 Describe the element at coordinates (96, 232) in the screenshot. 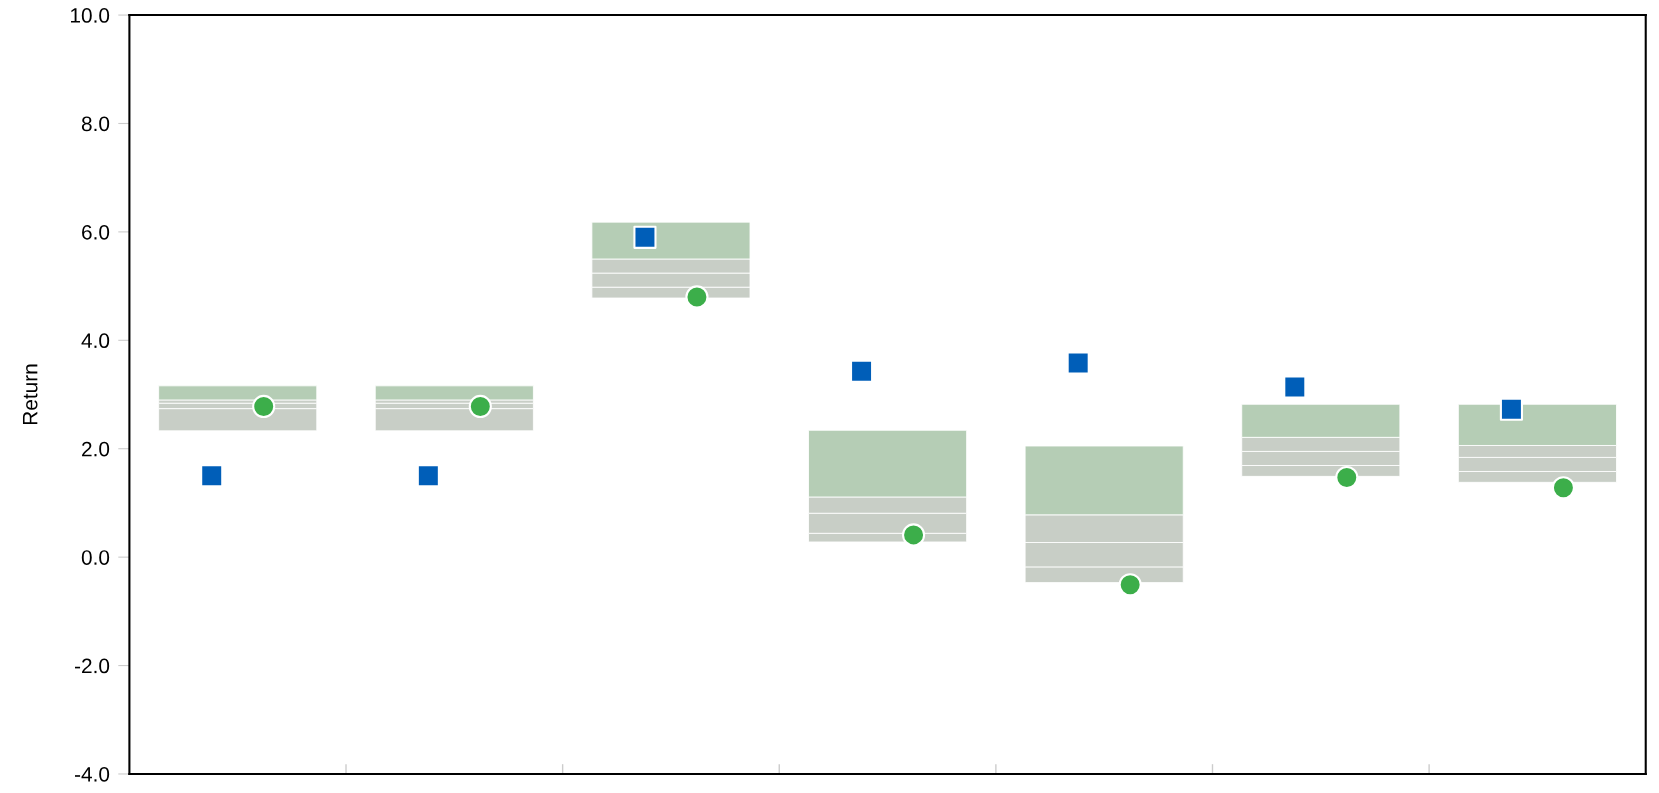

I see `y-tick-label: 6.0` at that location.